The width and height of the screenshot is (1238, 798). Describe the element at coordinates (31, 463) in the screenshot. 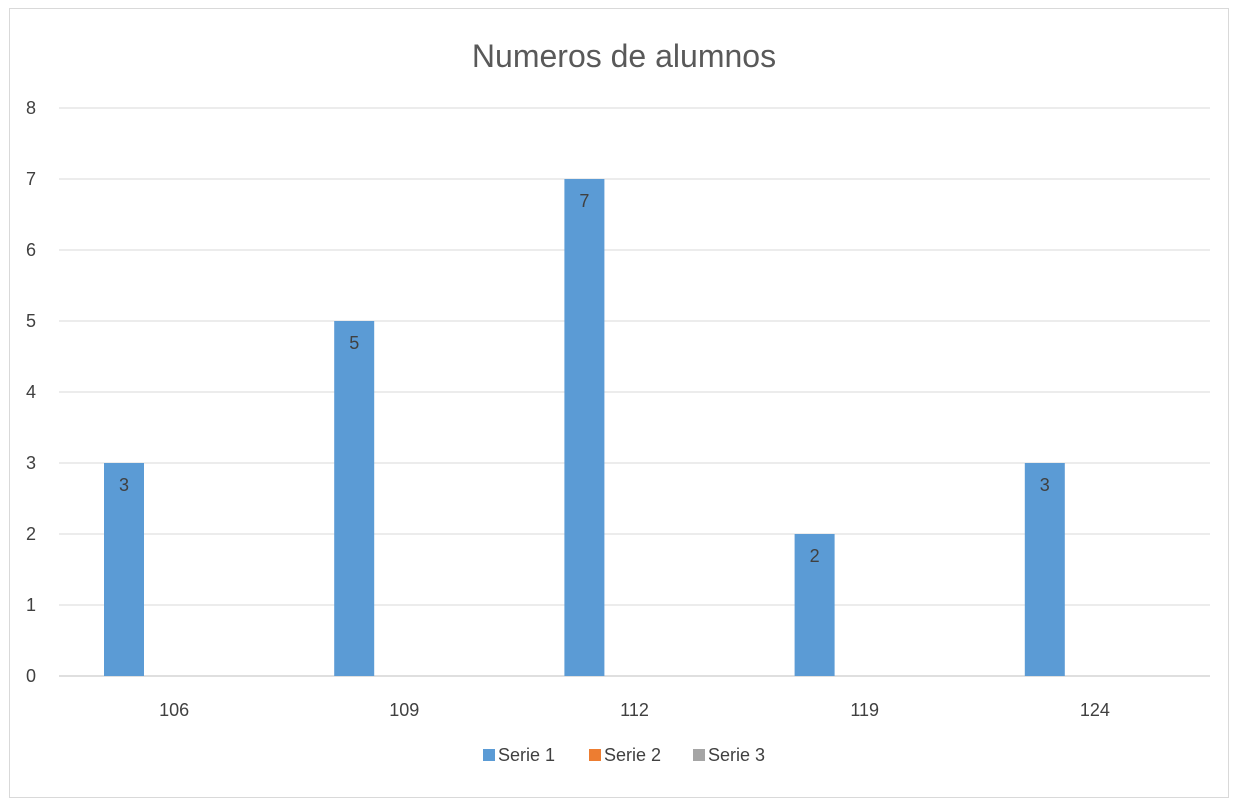

I see `y-tick-label: 3` at that location.